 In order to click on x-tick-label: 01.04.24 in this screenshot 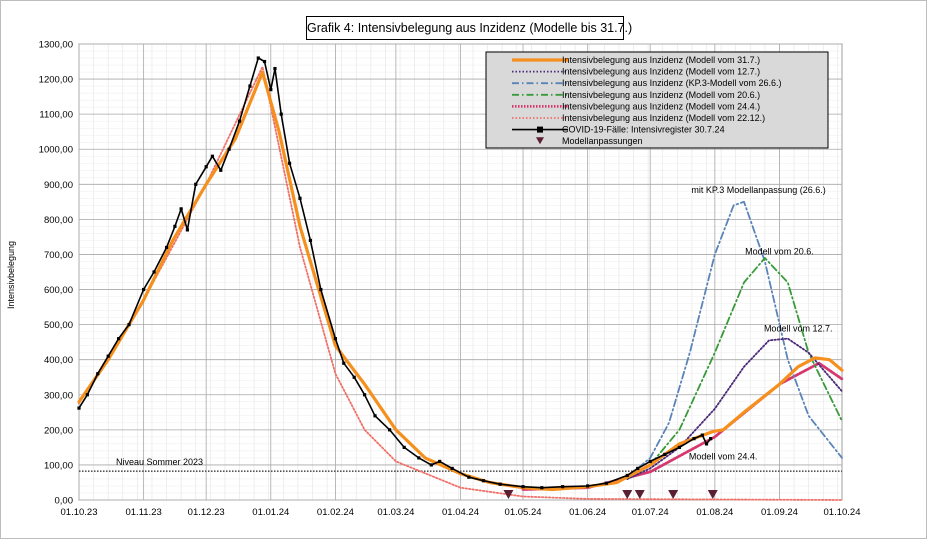, I will do `click(460, 512)`.